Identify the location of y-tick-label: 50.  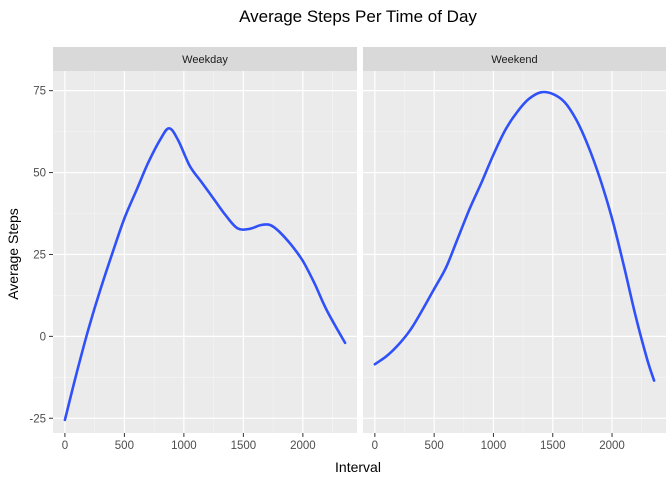
(39, 174).